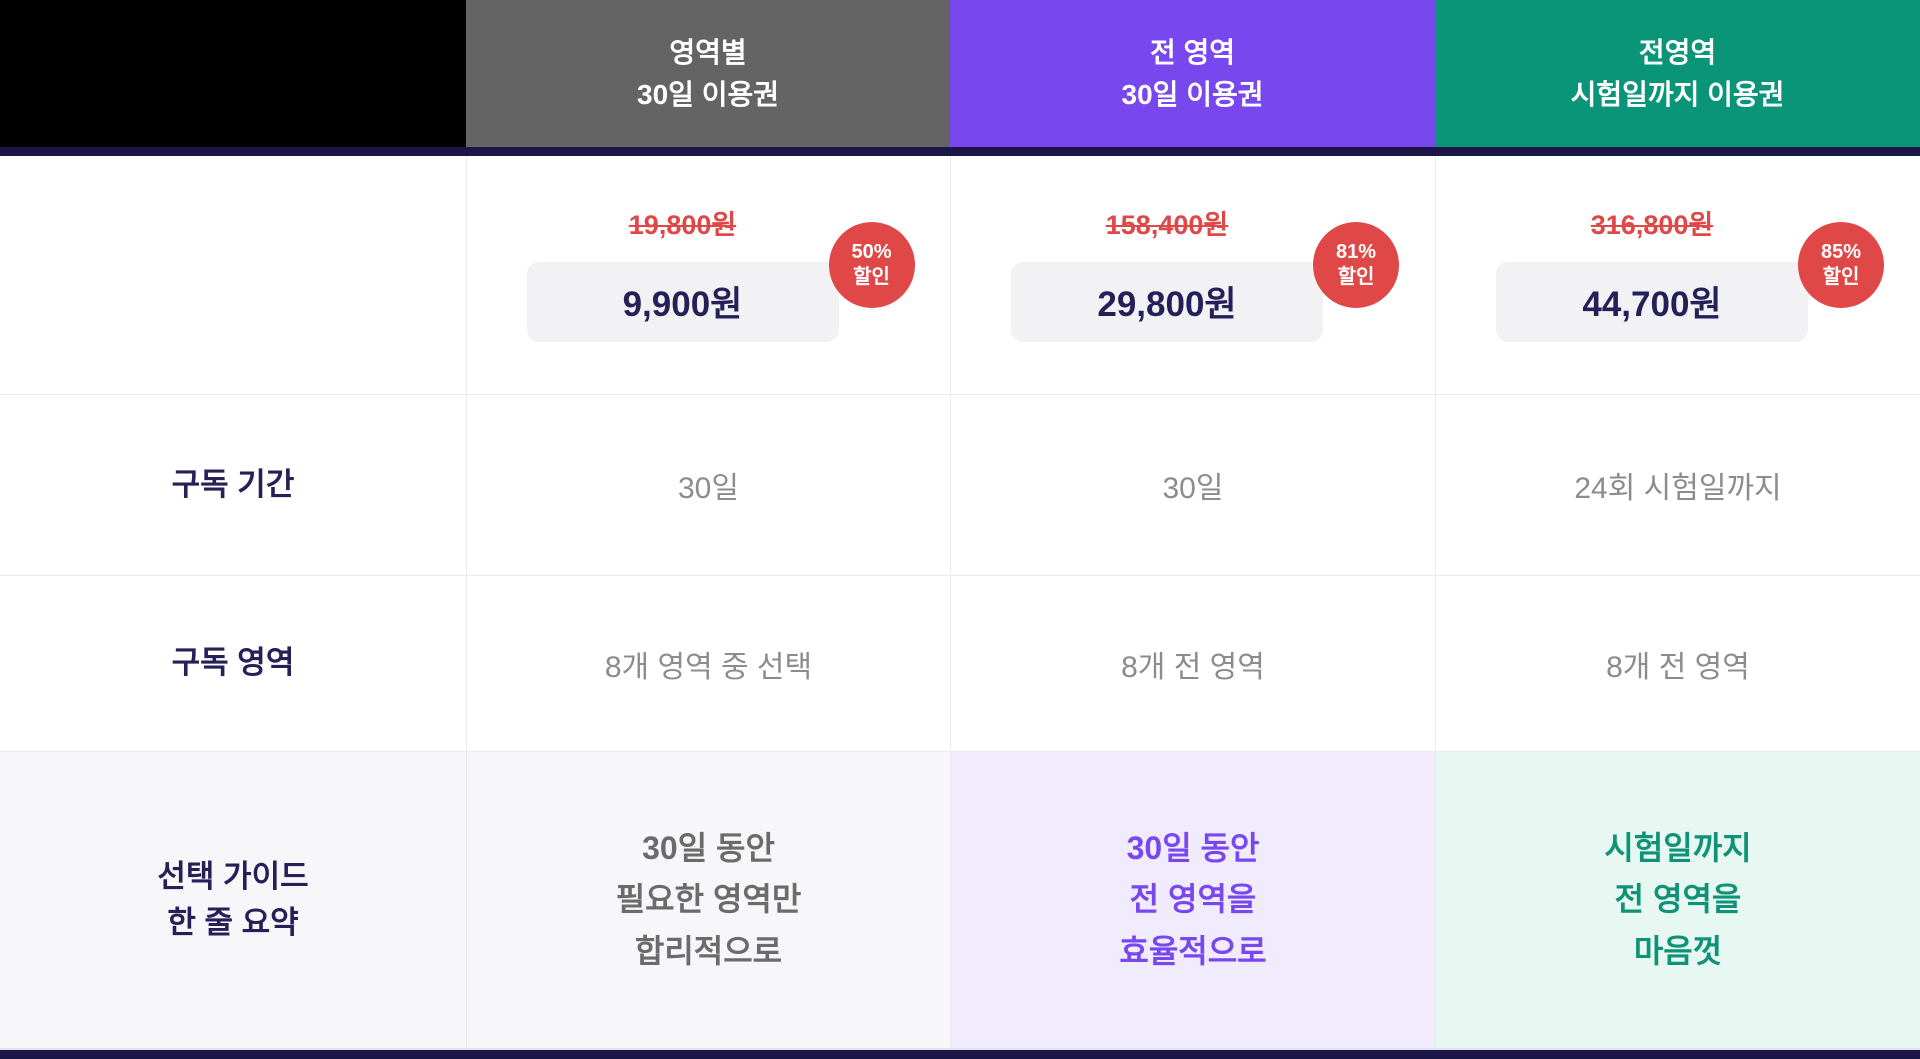  What do you see at coordinates (1678, 950) in the screenshot?
I see `guide-line: 마음껏` at bounding box center [1678, 950].